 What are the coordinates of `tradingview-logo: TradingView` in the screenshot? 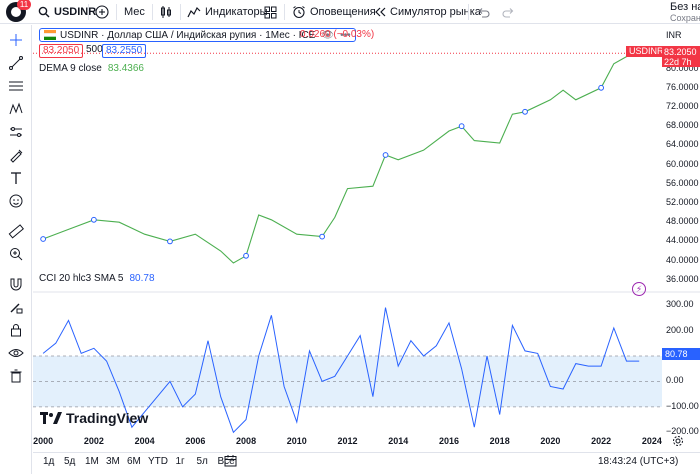 It's located at (94, 418).